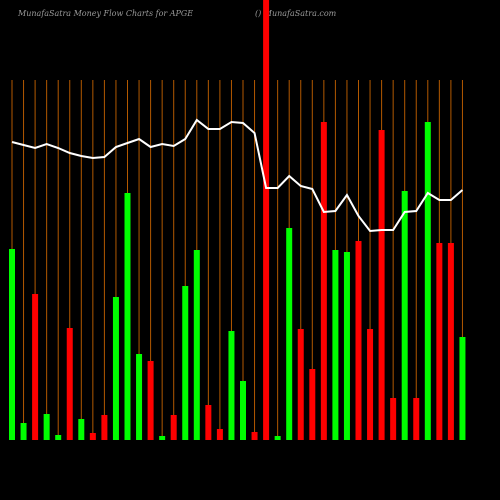  What do you see at coordinates (105, 13) in the screenshot?
I see `chart-title: MunafaSatra Money Flow Charts for APGE` at bounding box center [105, 13].